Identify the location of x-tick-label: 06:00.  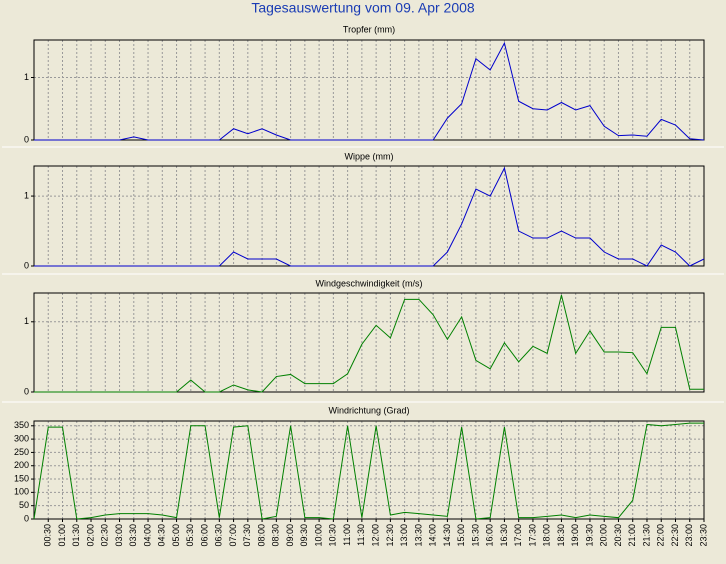
(204, 535).